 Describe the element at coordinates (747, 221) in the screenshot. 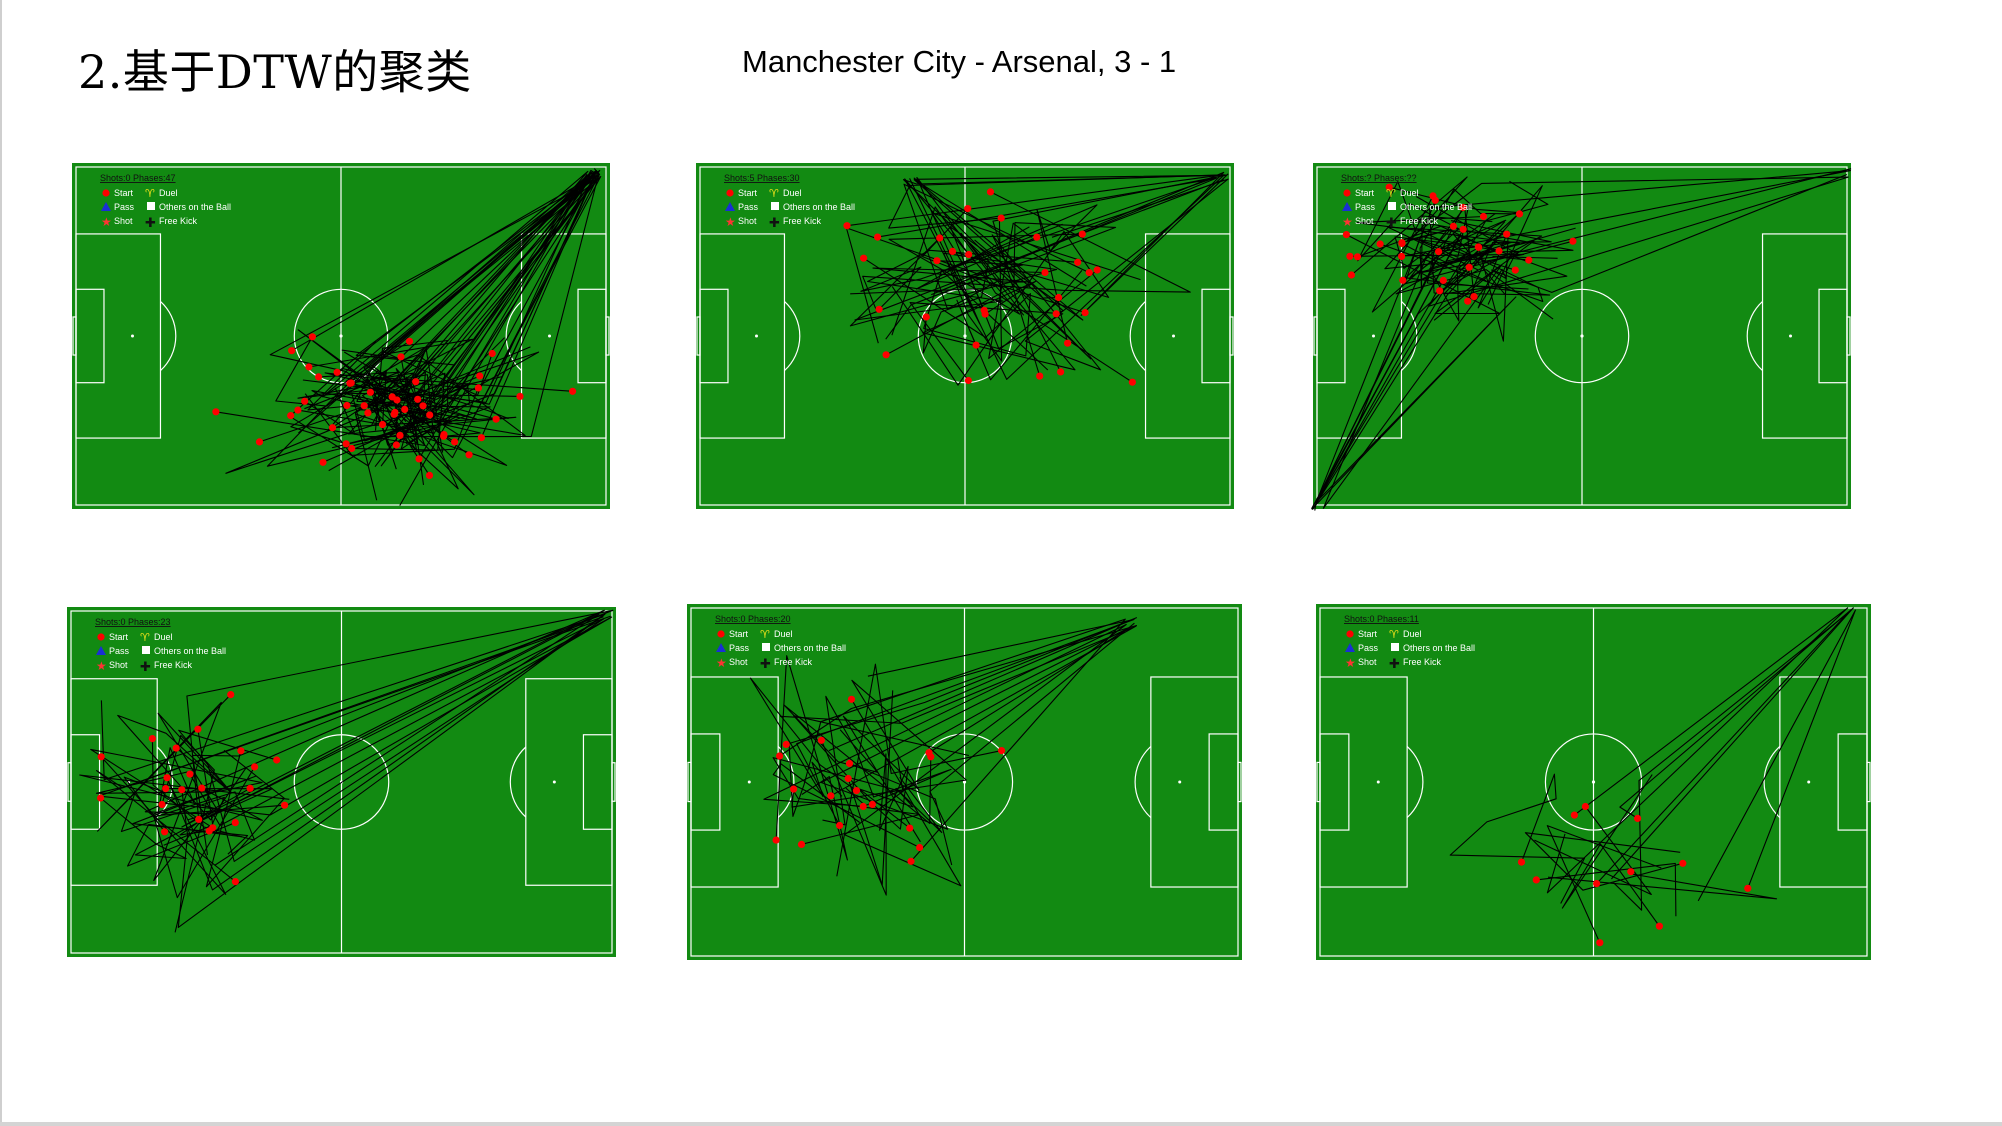

I see `legend-shot-label: Shot` at that location.